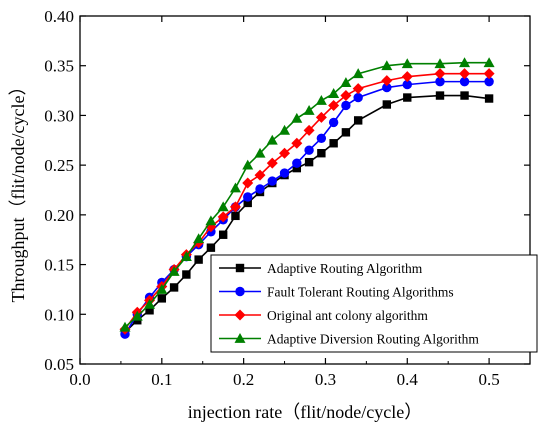 The image size is (550, 432). What do you see at coordinates (325, 379) in the screenshot?
I see `x-tick-label: 0.3` at bounding box center [325, 379].